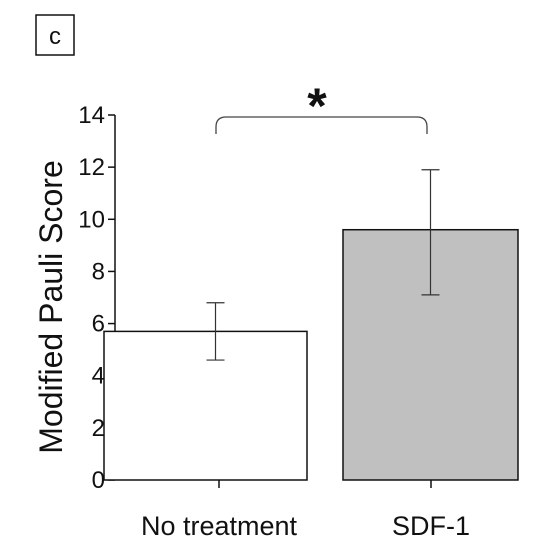 The width and height of the screenshot is (536, 555). Describe the element at coordinates (91, 219) in the screenshot. I see `y-tick-label: 10` at that location.